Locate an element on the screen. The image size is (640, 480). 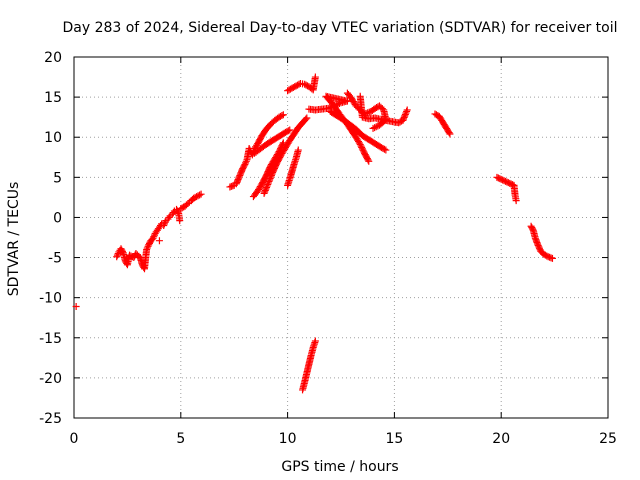
y-tick-label: -15 is located at coordinates (50, 339).